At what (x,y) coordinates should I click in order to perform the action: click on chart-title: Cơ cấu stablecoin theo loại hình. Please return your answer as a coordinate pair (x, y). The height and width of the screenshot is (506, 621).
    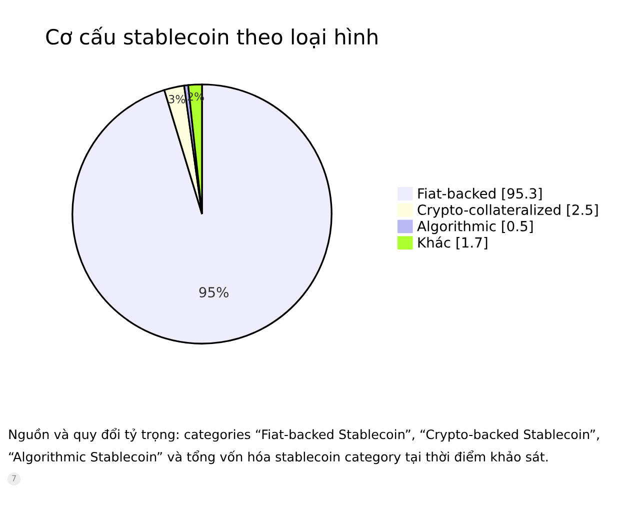
    Looking at the image, I should click on (212, 37).